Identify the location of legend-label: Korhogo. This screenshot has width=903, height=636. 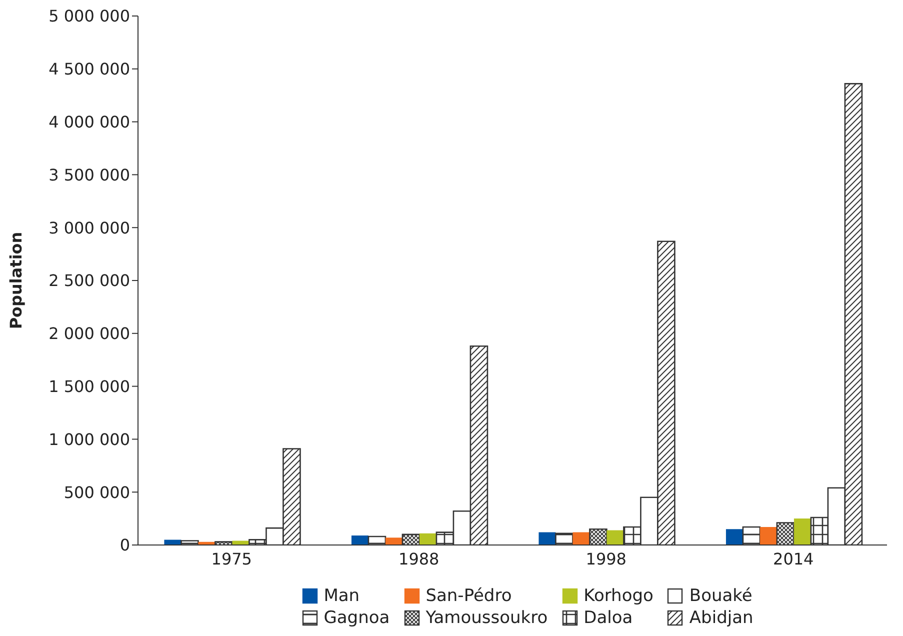
(619, 596).